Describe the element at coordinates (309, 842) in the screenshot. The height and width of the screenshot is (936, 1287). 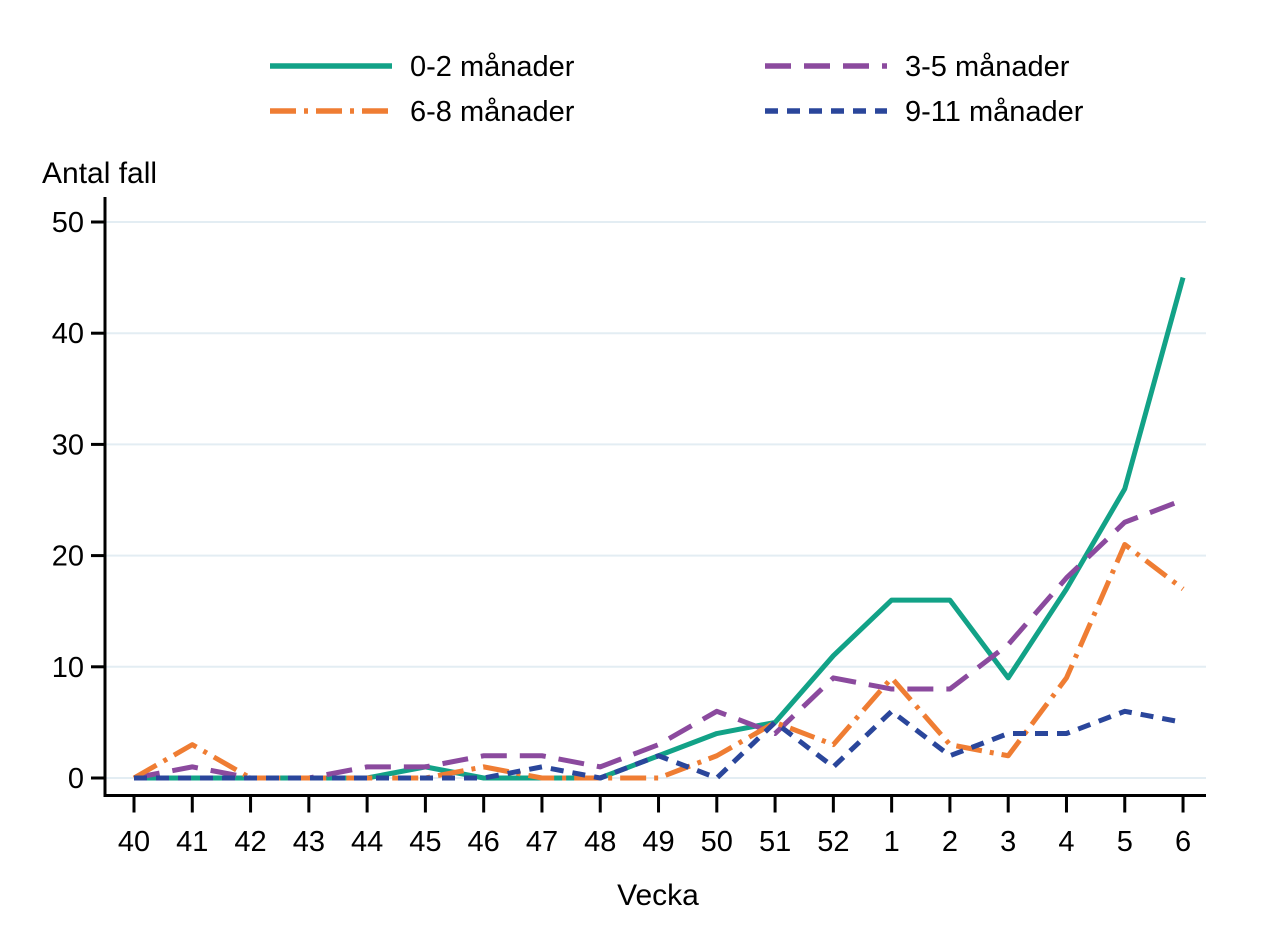
I see `x-tick-label: 43` at that location.